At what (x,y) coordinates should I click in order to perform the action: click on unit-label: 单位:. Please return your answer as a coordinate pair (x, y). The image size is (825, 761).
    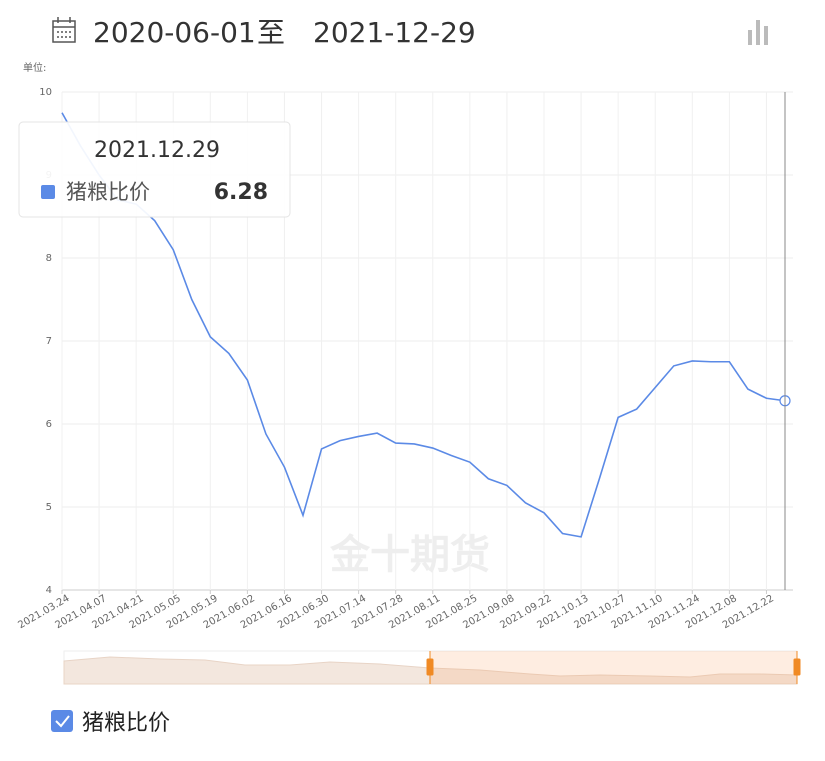
    Looking at the image, I should click on (34, 67).